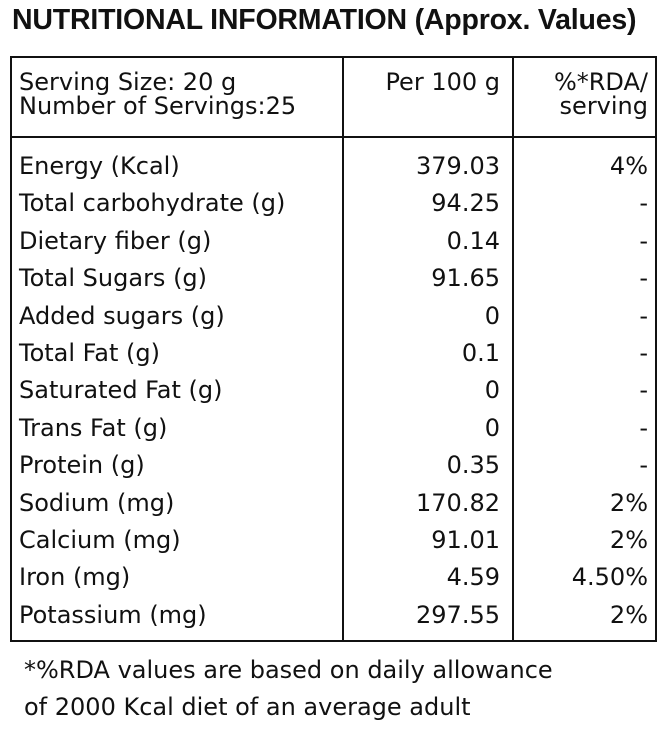 The height and width of the screenshot is (731, 668). I want to click on nutrient-name: Calcium (mg), so click(100, 539).